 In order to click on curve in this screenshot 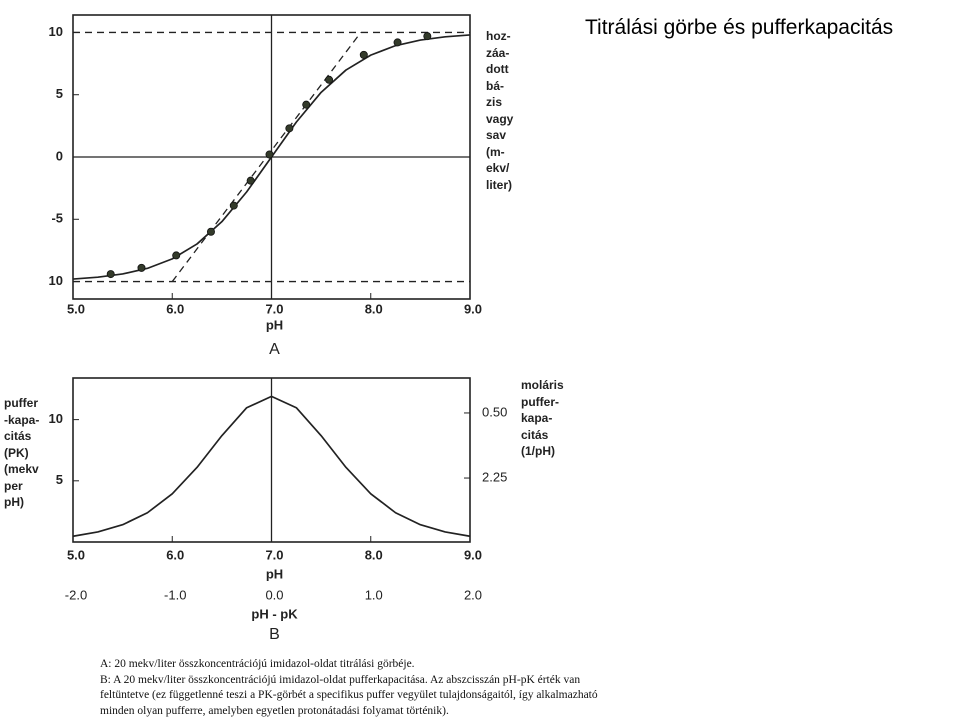, I will do `click(271, 466)`.